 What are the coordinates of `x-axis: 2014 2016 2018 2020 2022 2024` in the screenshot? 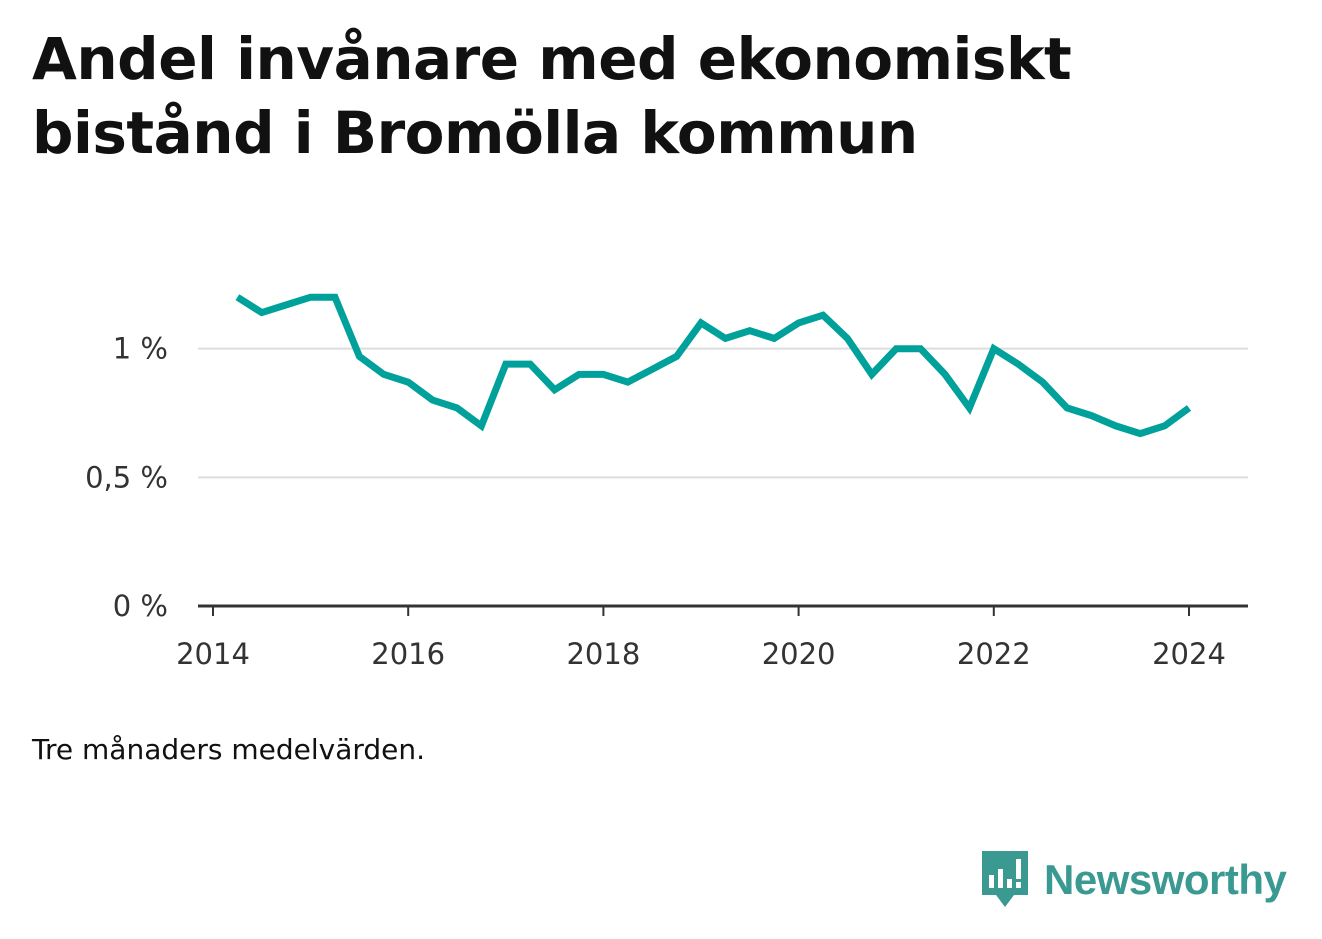 It's located at (712, 637).